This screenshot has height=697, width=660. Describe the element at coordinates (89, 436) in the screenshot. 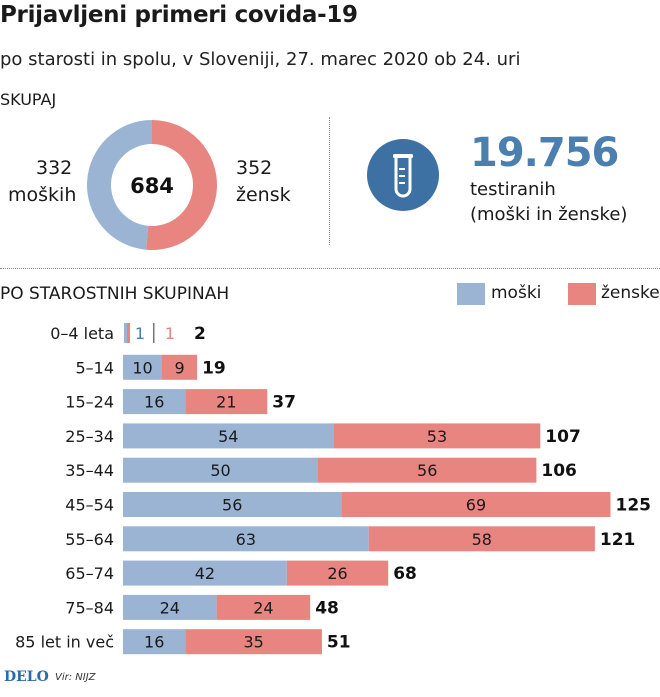

I see `category-label: 25–34` at that location.